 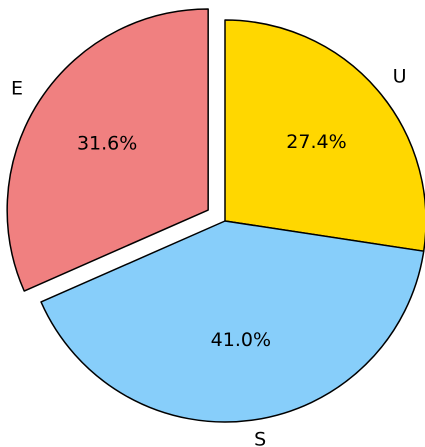 I want to click on value-label: 41.0%, so click(x=241, y=340).